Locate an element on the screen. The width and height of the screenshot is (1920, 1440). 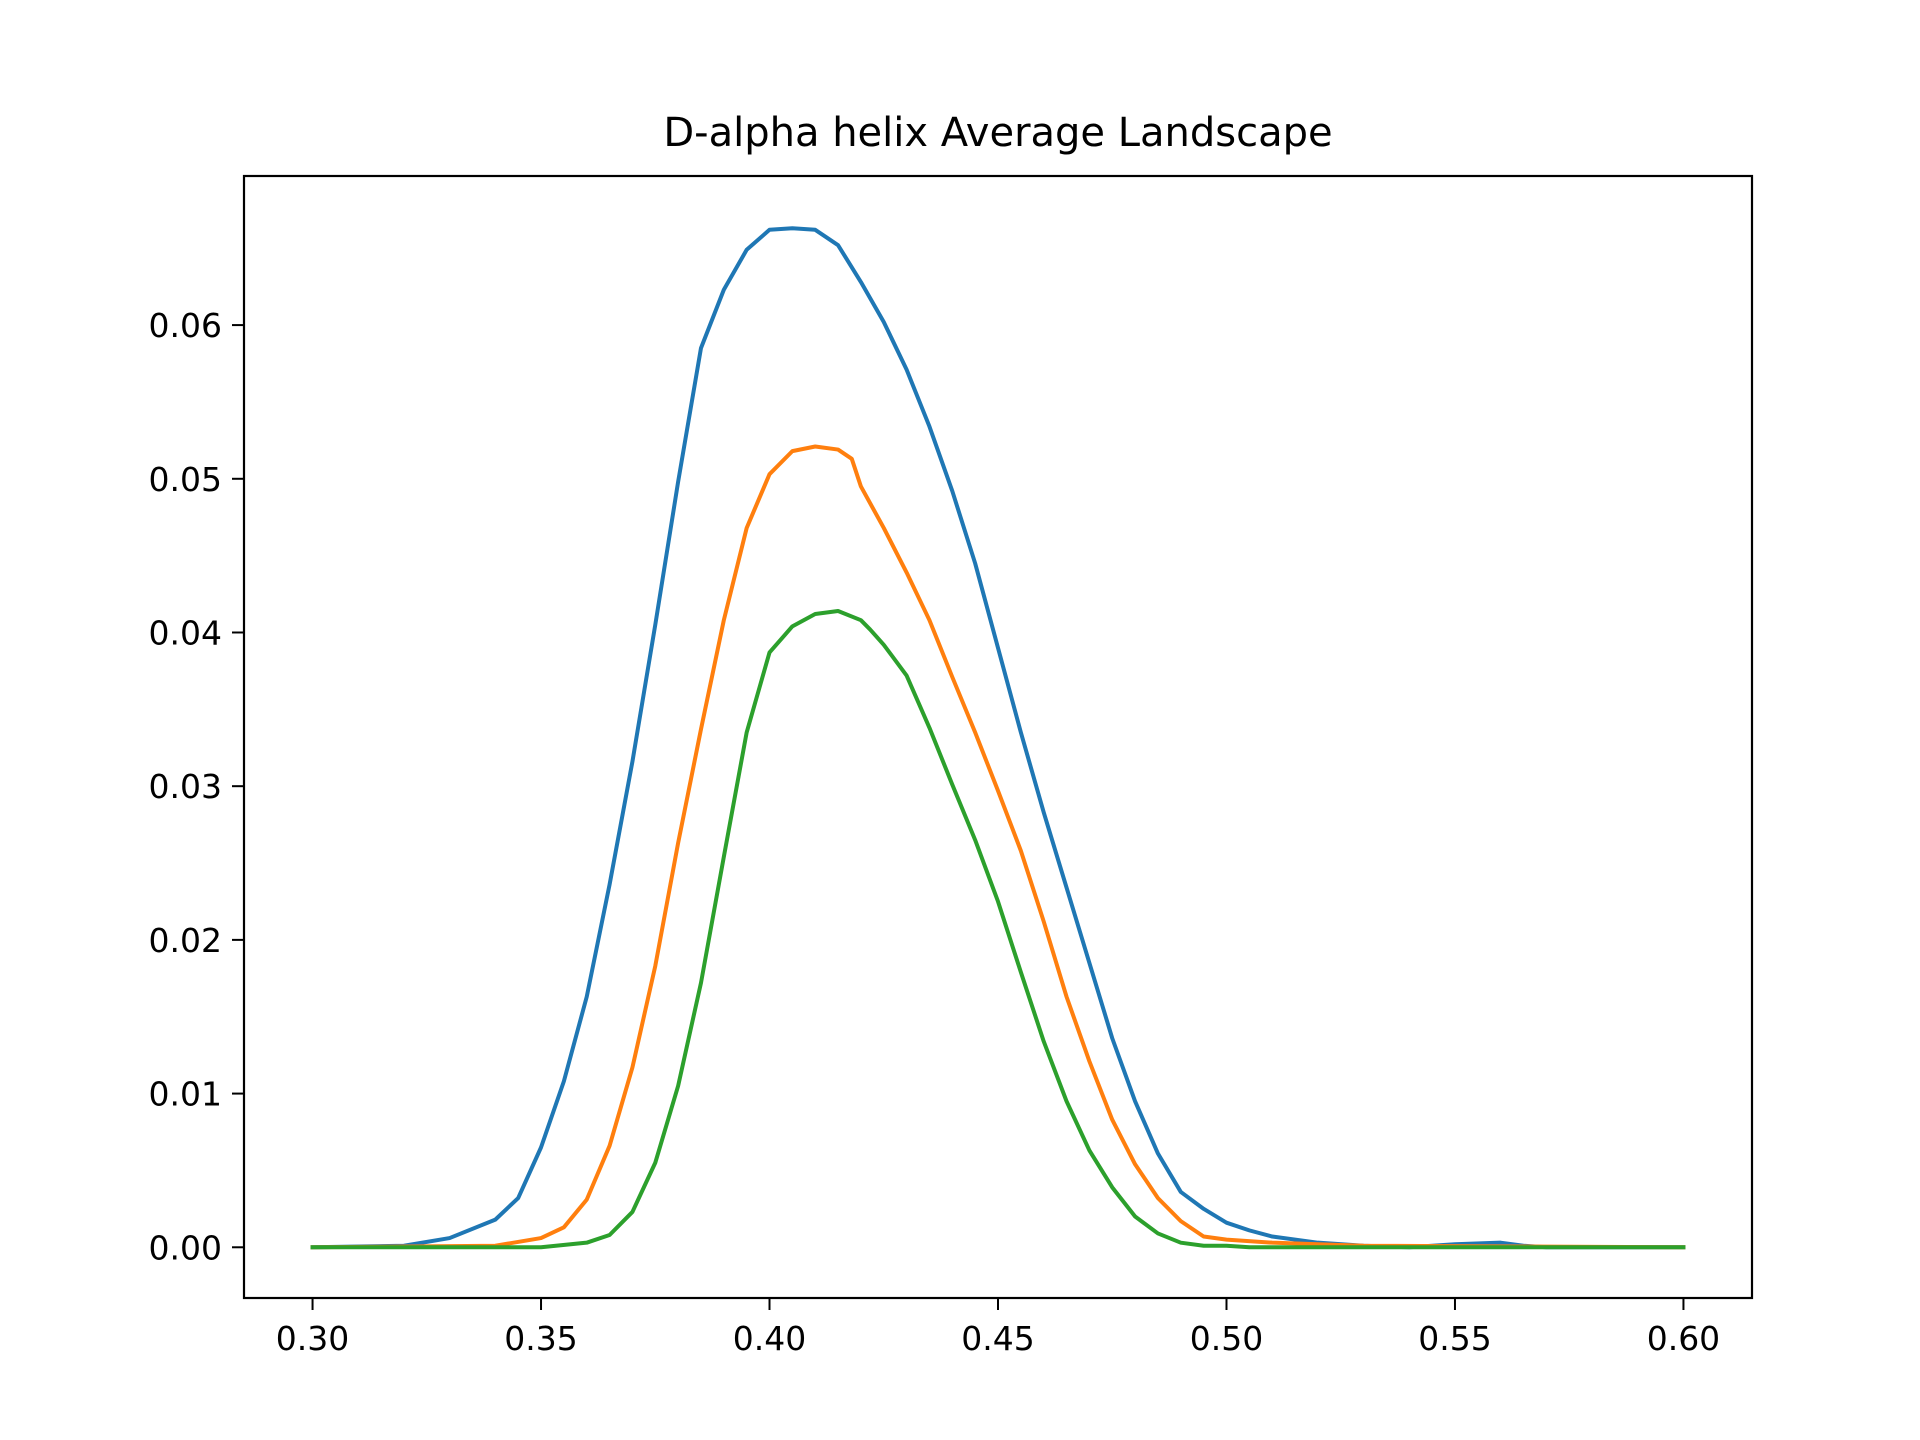
y-axis: 0.00 0.01 0.02 0.03 0.04 0.05 0.06 is located at coordinates (196, 786).